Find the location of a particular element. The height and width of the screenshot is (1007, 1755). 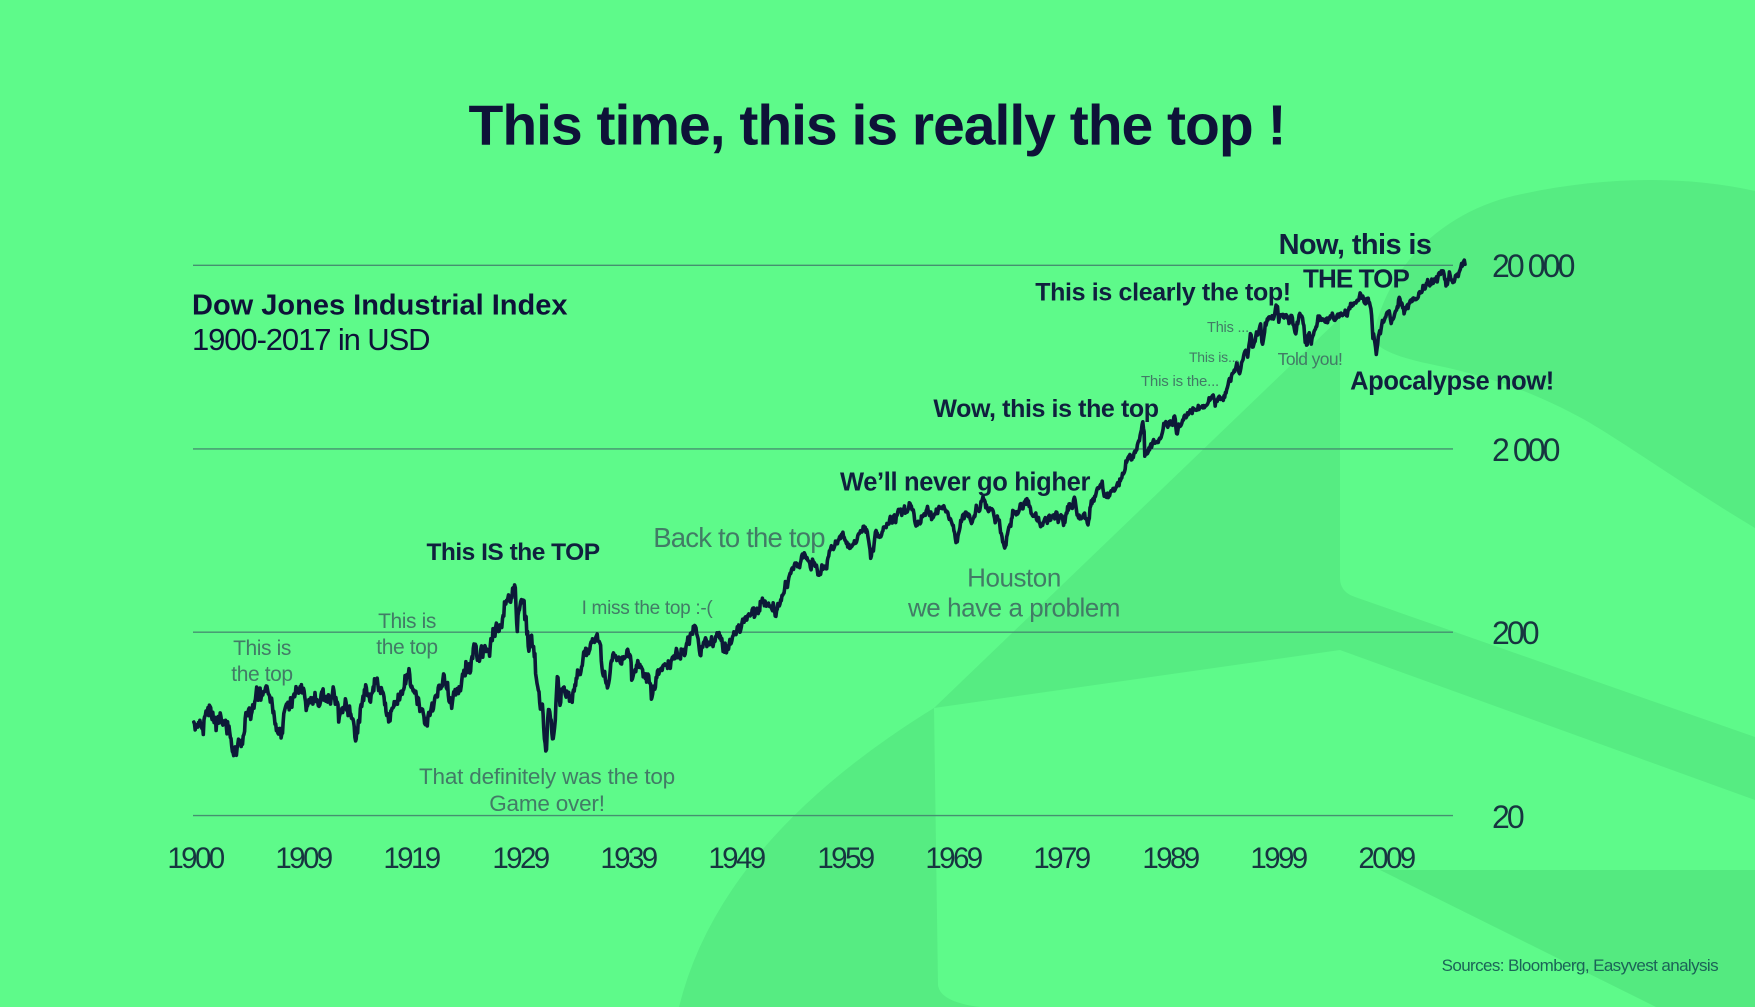

svg-text: 1979 is located at coordinates (1061, 858).